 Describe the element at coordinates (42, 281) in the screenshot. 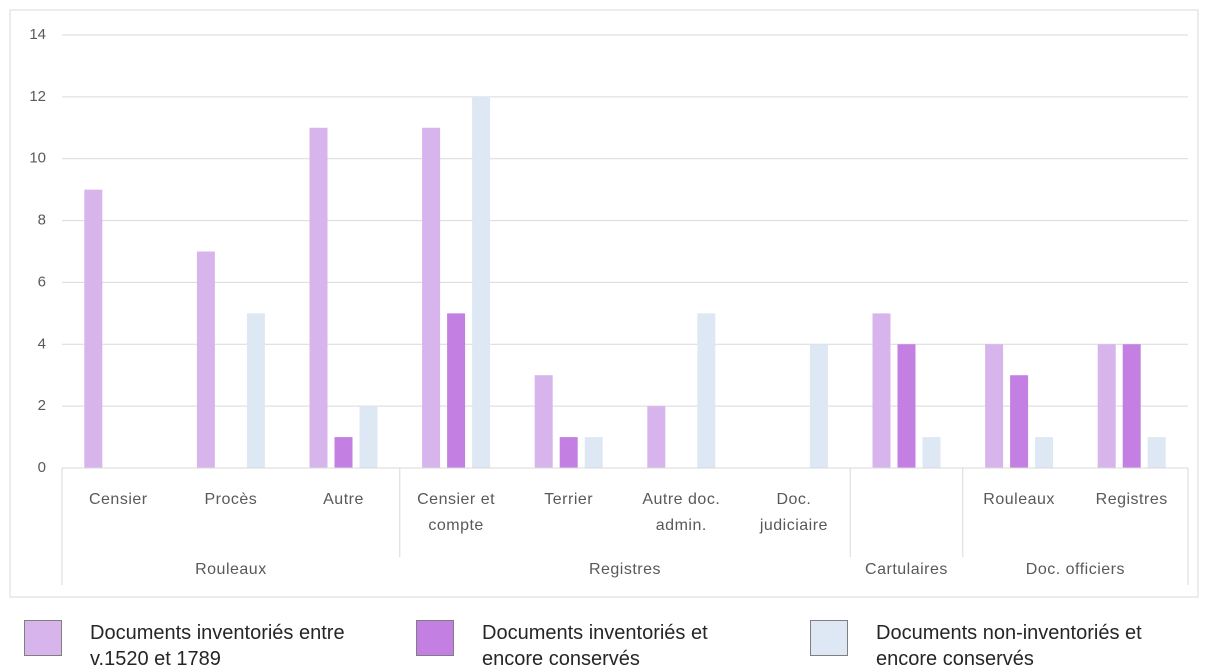

I see `y-tick-label: 6` at that location.